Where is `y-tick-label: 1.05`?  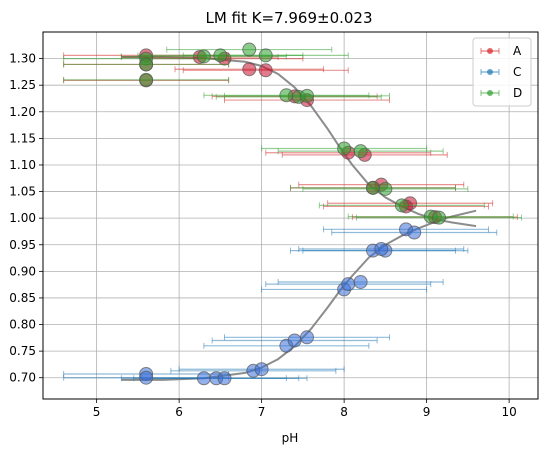 y-tick-label: 1.05 is located at coordinates (22, 192).